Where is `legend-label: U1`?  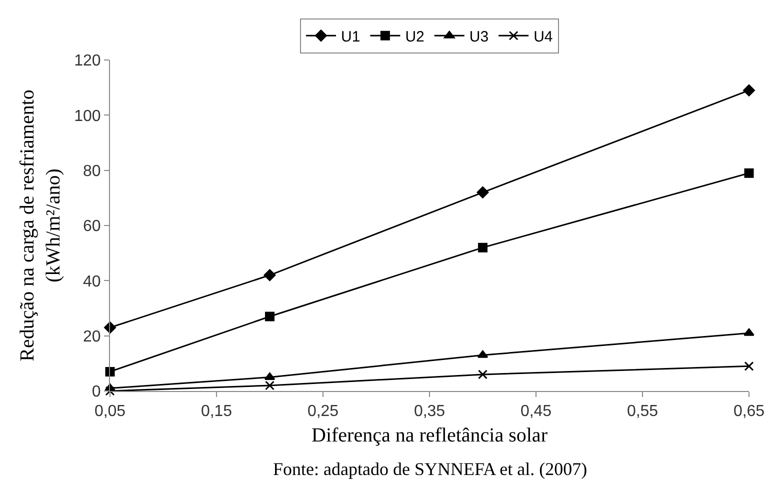 legend-label: U1 is located at coordinates (350, 37).